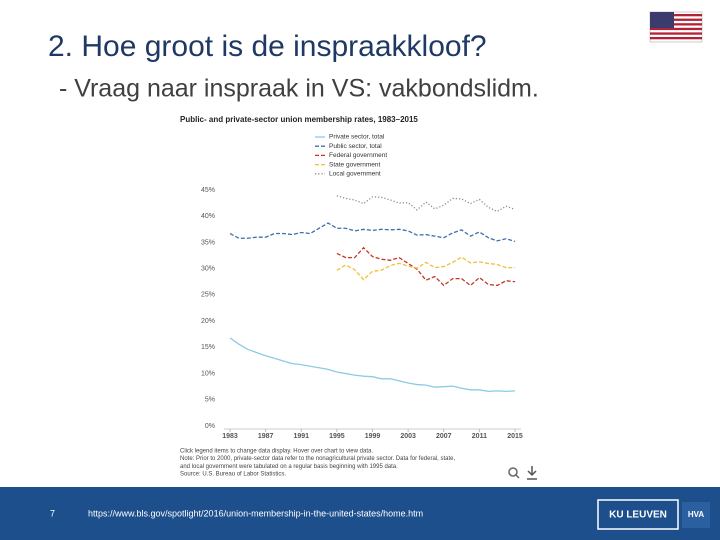 The width and height of the screenshot is (720, 540). Describe the element at coordinates (52, 513) in the screenshot. I see `page-number: 7` at that location.